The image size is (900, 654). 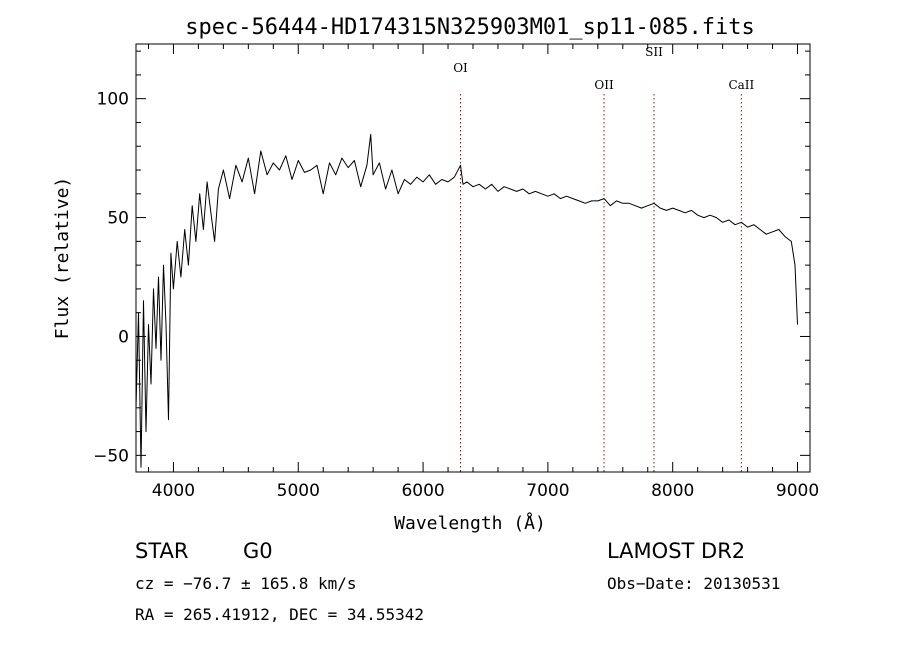 I want to click on obs-date-readout: Obs−Date: 20130531, so click(x=693, y=583).